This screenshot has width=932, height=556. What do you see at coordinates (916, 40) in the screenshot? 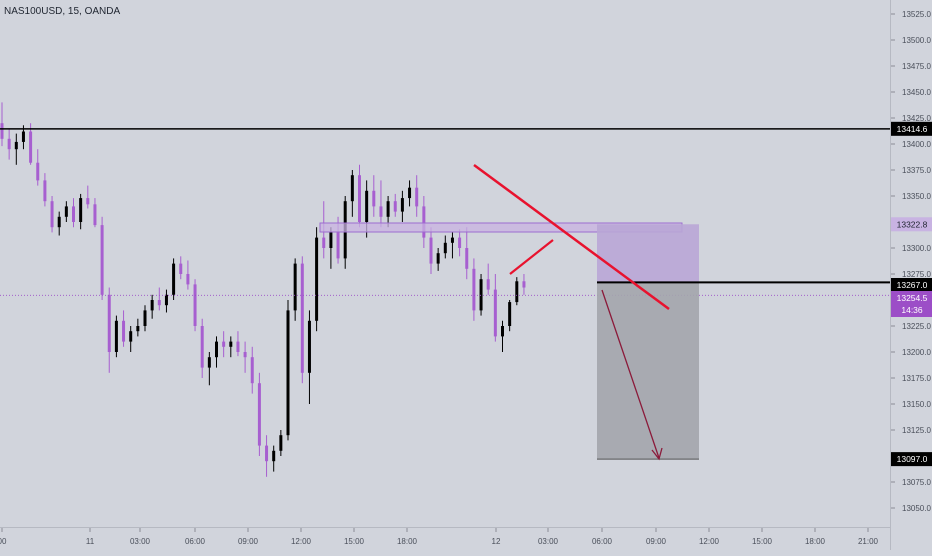
I see `price-tick-label: 13500.0` at bounding box center [916, 40].